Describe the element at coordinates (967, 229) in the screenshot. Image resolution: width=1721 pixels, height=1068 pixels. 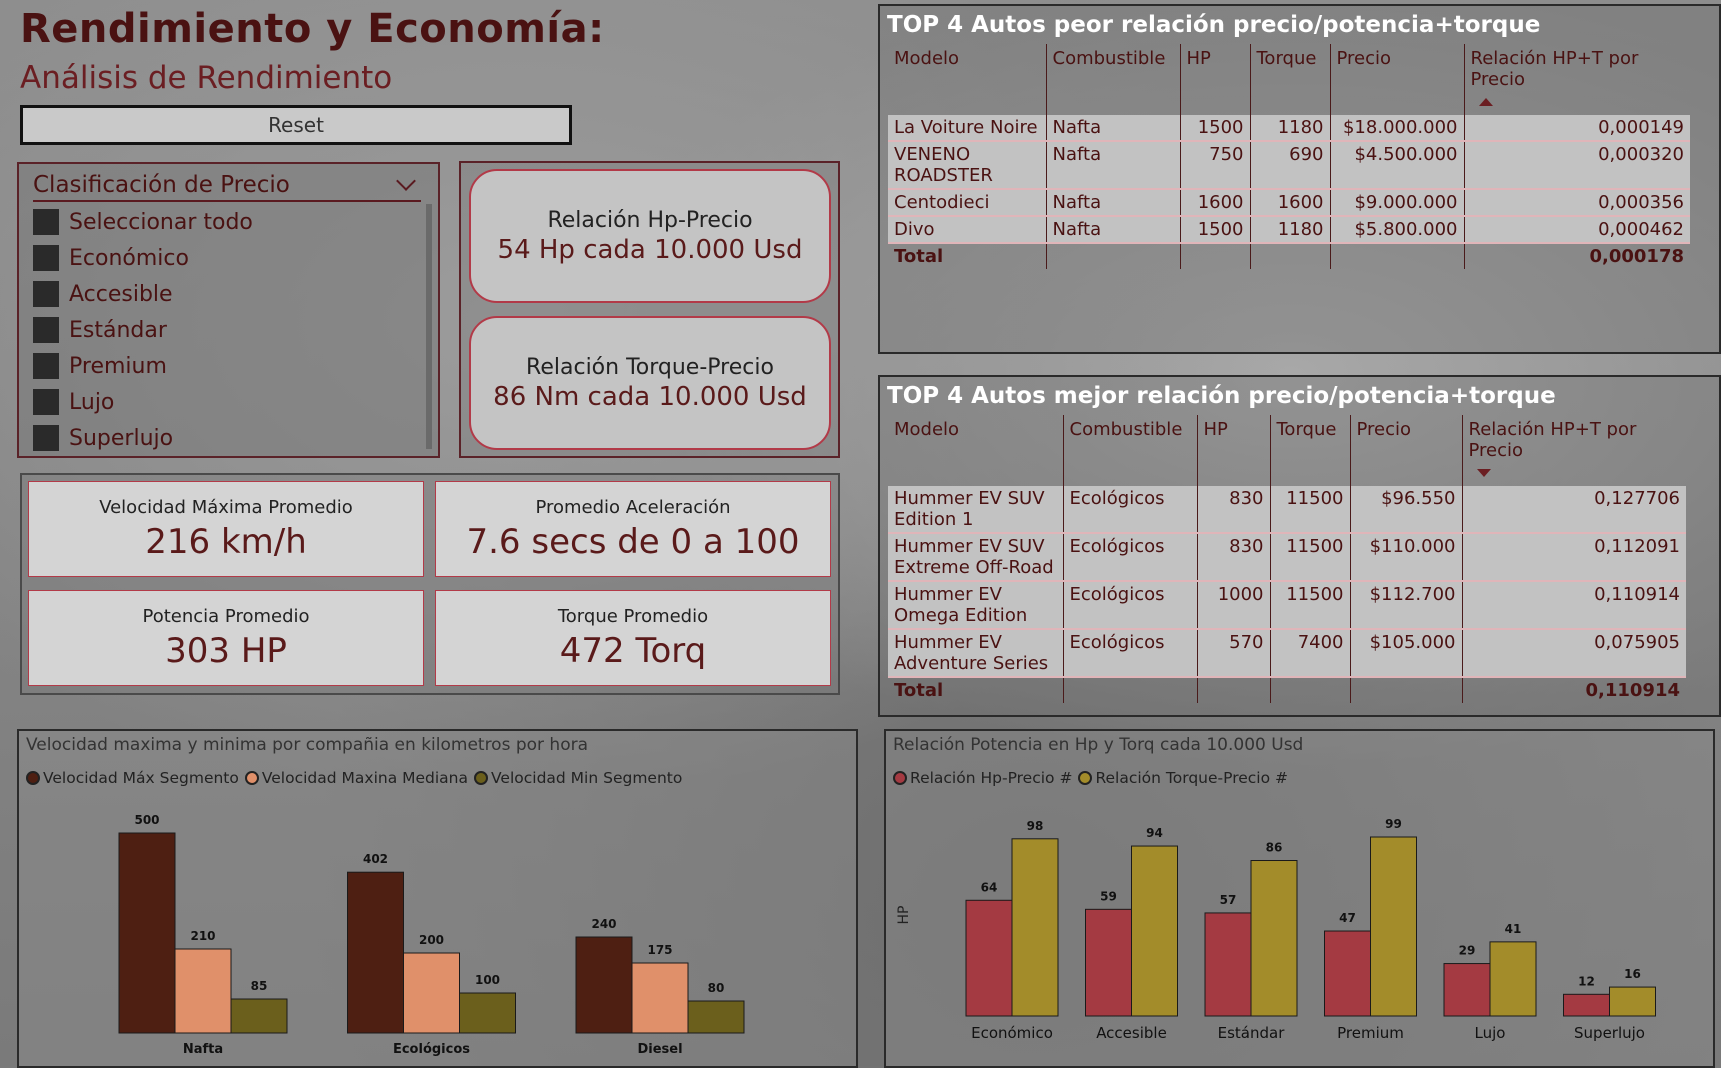
I see `cell-model: Divo` at that location.